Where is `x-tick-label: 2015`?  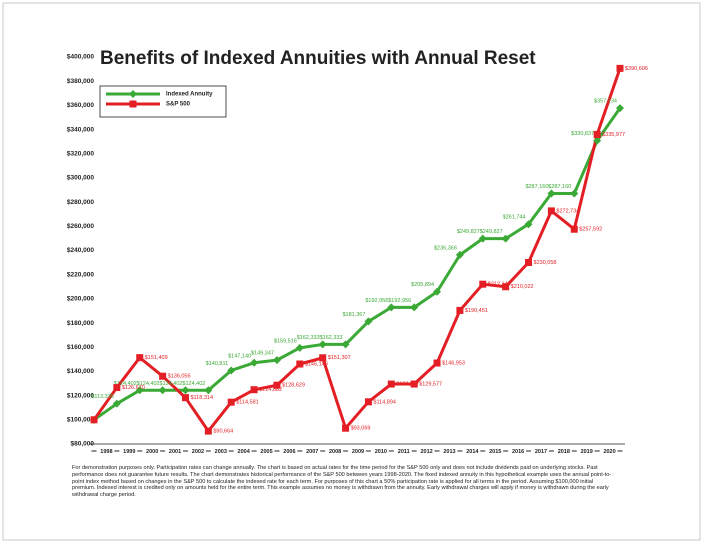
x-tick-label: 2015 is located at coordinates (495, 452).